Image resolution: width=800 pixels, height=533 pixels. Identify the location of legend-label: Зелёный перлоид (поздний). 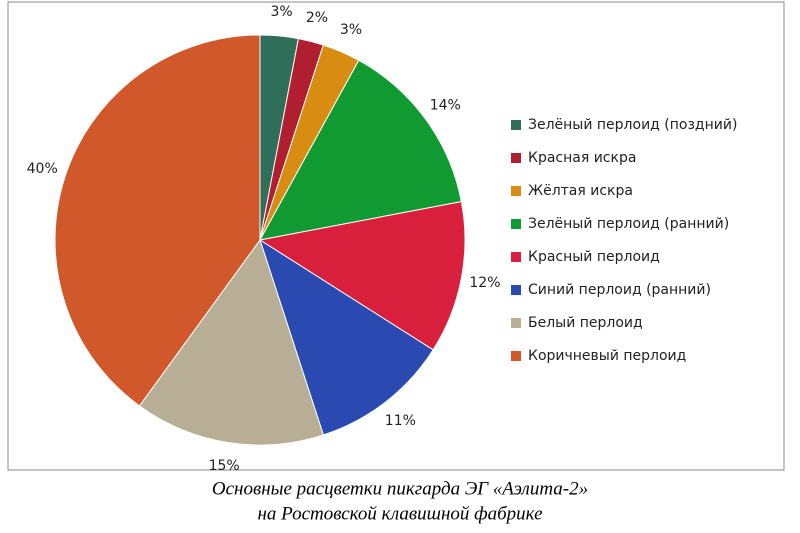
(632, 125).